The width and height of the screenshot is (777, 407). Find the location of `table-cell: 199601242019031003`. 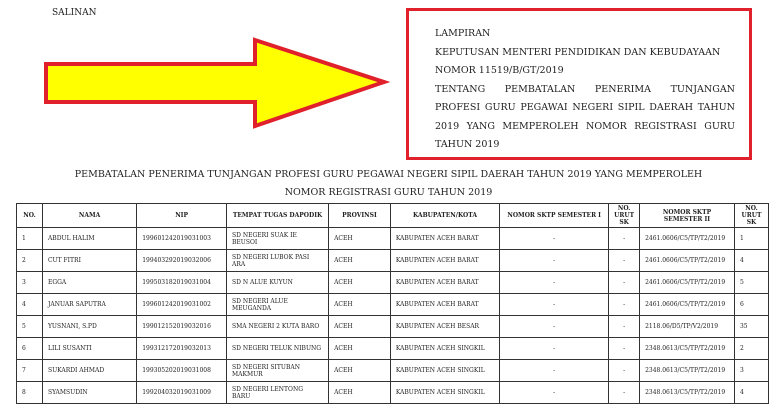

table-cell: 199601242019031003 is located at coordinates (181, 238).